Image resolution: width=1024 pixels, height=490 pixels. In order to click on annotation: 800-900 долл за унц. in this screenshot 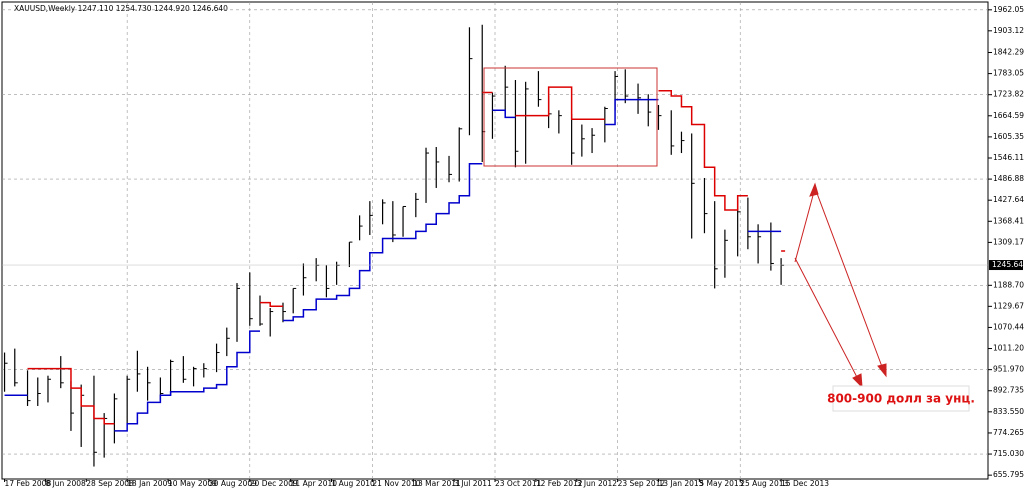, I will do `click(901, 399)`.